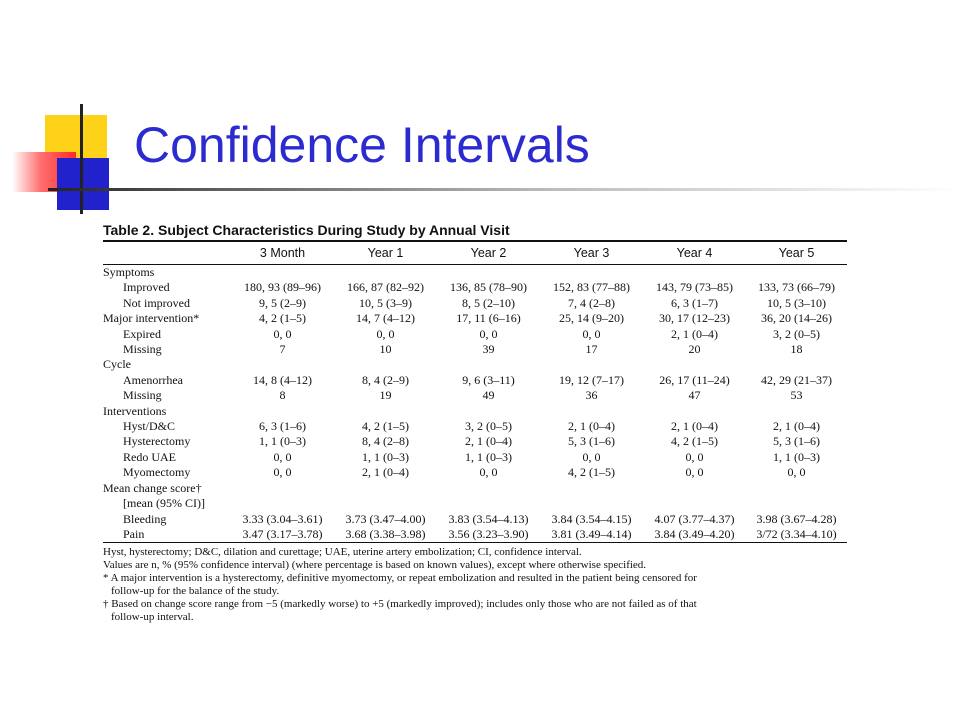 Image resolution: width=960 pixels, height=720 pixels. What do you see at coordinates (475, 543) in the screenshot?
I see `table-bottom-rule` at bounding box center [475, 543].